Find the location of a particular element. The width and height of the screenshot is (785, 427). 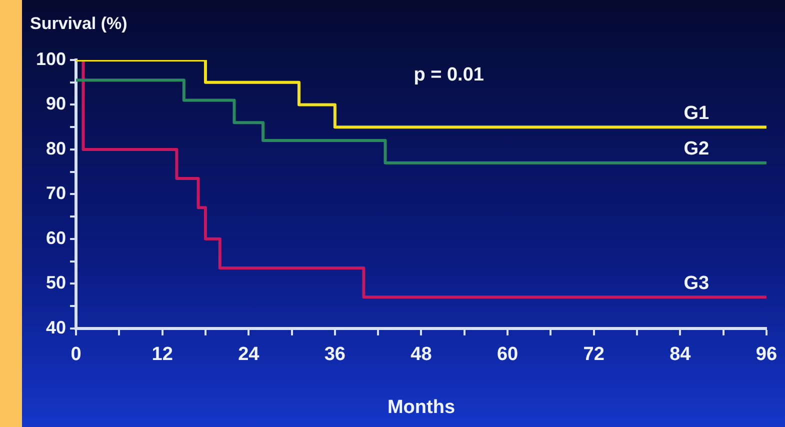

y-tick-label: 50 is located at coordinates (56, 282).